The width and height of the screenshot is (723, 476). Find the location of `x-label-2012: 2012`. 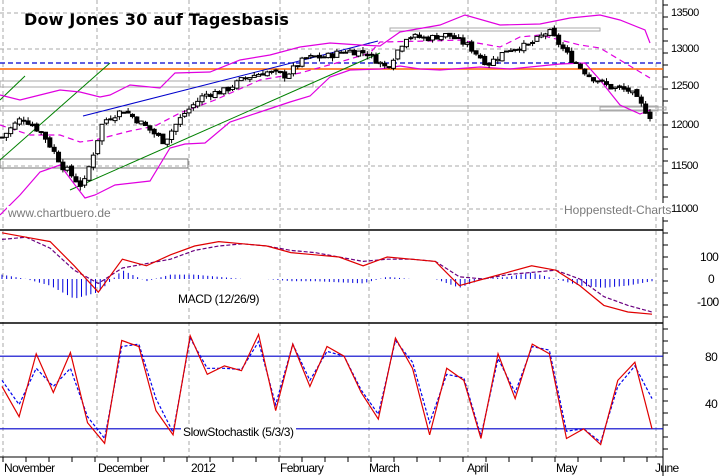

x-label-2012: 2012 is located at coordinates (203, 468).